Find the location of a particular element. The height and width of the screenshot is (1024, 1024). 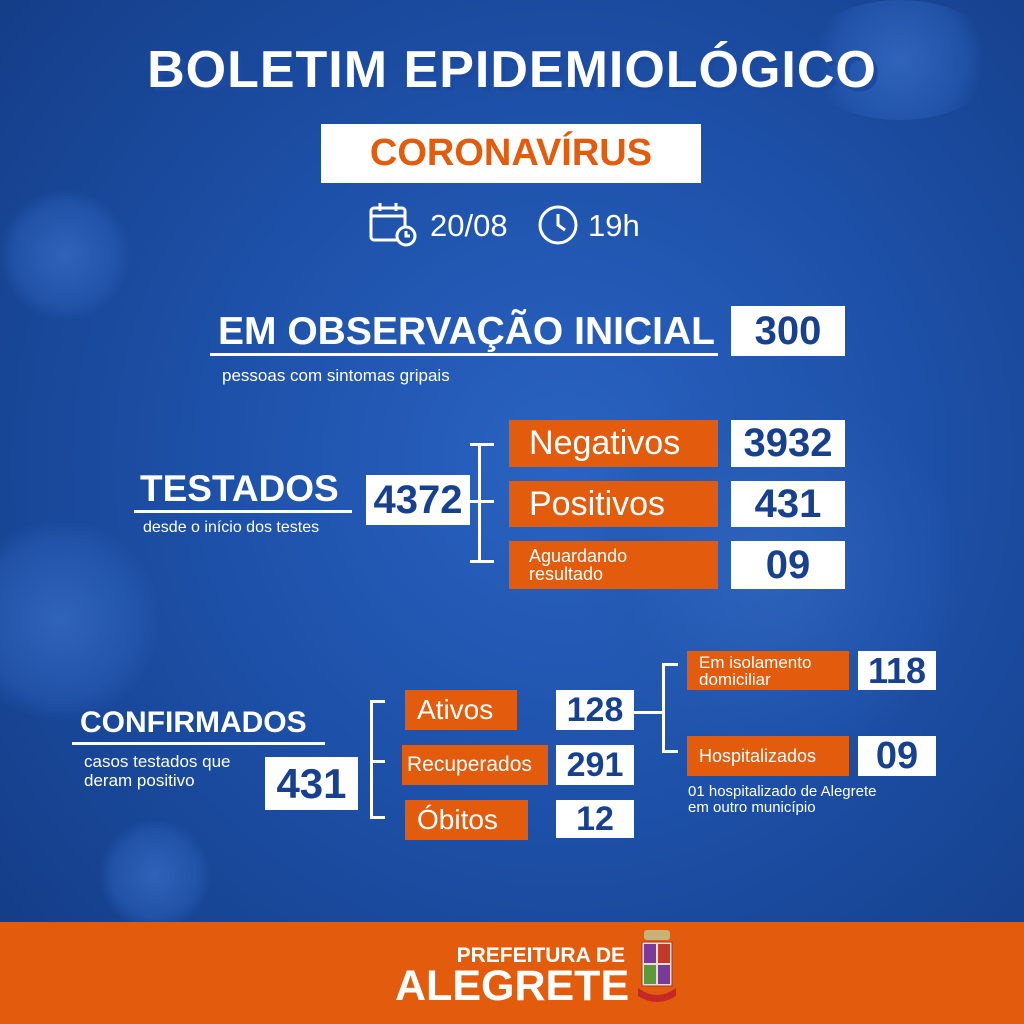

footer-line2: ALEGRETE is located at coordinates (512, 986).